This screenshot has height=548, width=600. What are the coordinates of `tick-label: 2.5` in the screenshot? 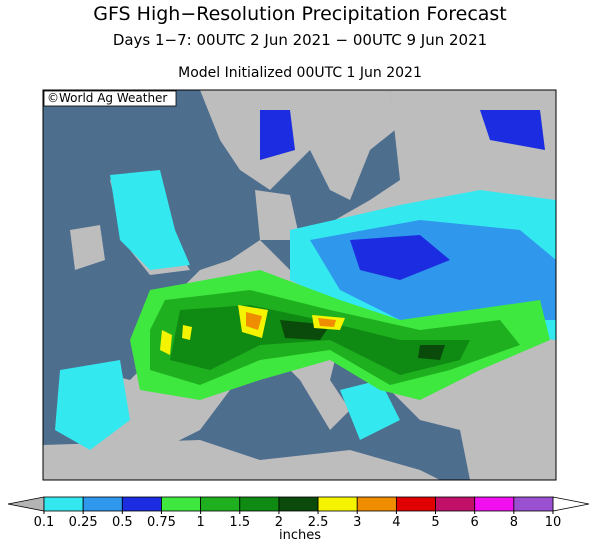 It's located at (318, 522).